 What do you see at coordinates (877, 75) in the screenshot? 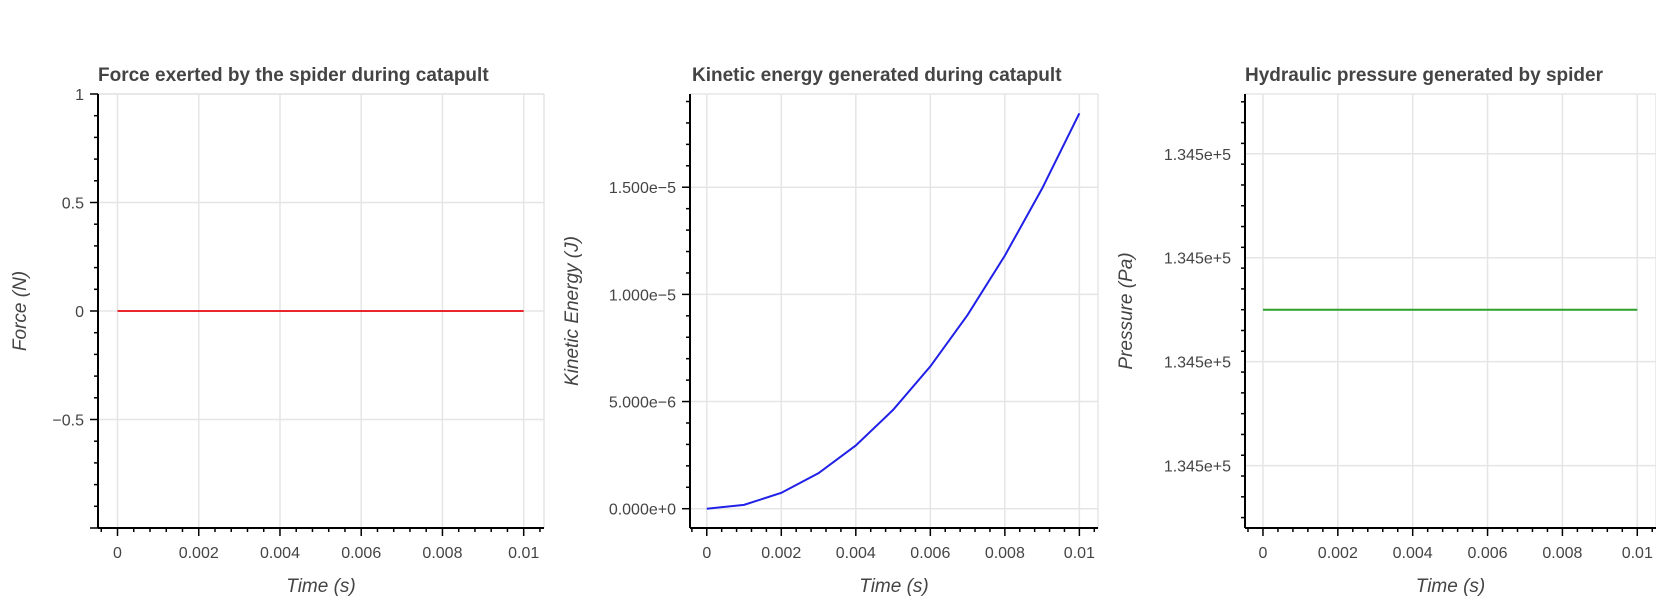
I see `chart-title: Kinetic energy generated during catapult` at bounding box center [877, 75].